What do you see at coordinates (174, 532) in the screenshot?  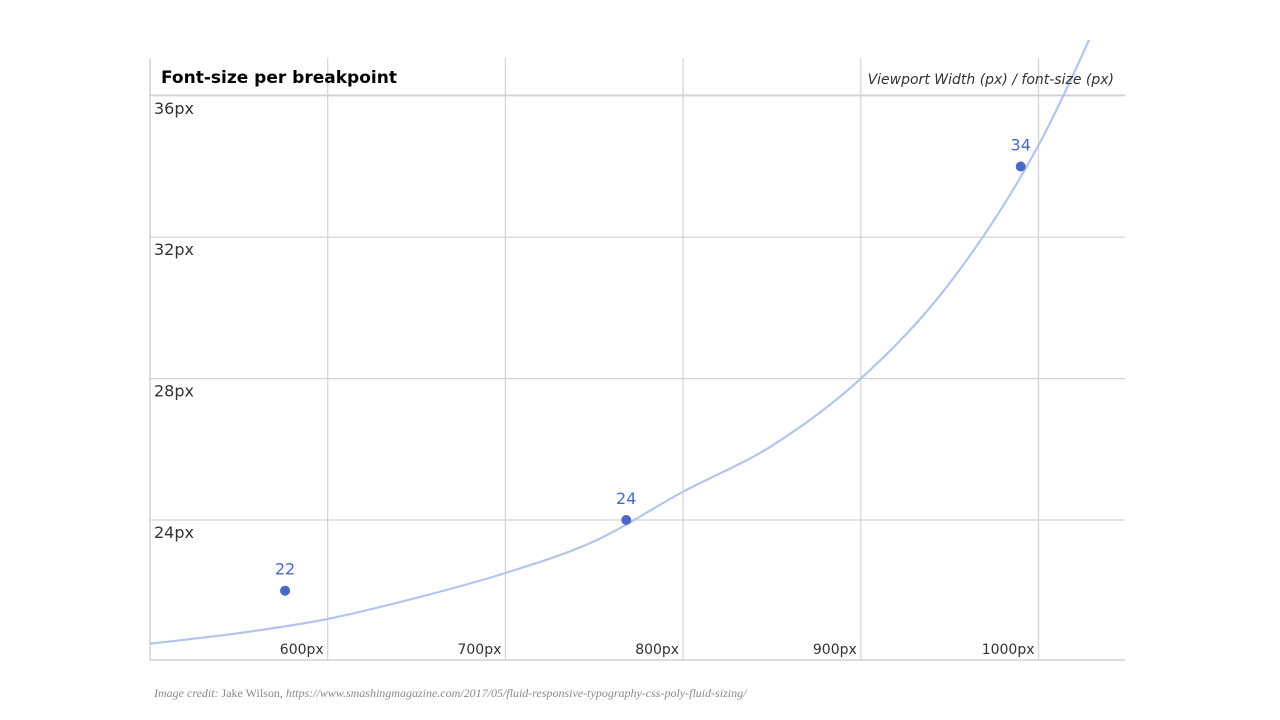 I see `y-tick-label: 24px` at bounding box center [174, 532].